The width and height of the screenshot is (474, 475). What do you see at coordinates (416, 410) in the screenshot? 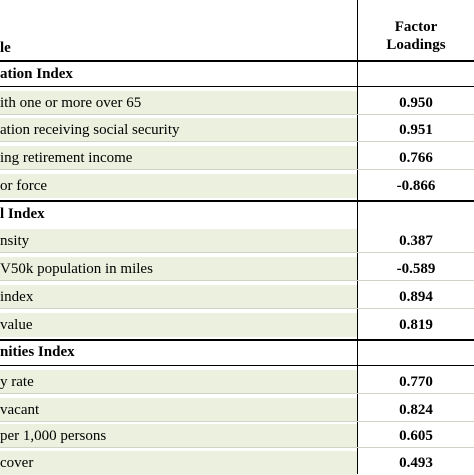
I see `row-value: 0.824` at bounding box center [416, 410].